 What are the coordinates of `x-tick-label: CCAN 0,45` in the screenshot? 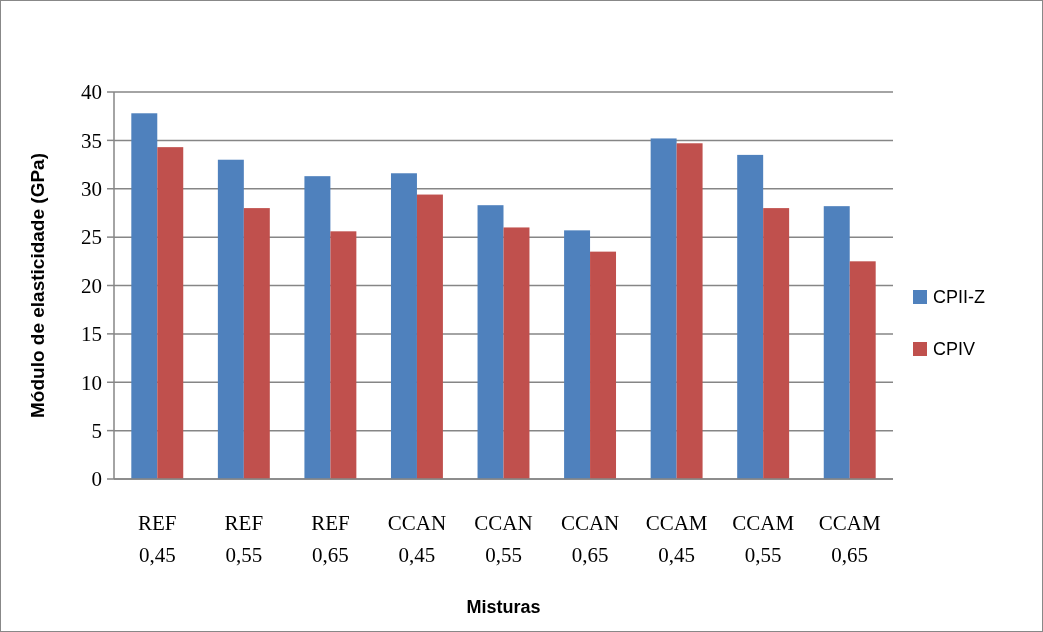 It's located at (417, 539).